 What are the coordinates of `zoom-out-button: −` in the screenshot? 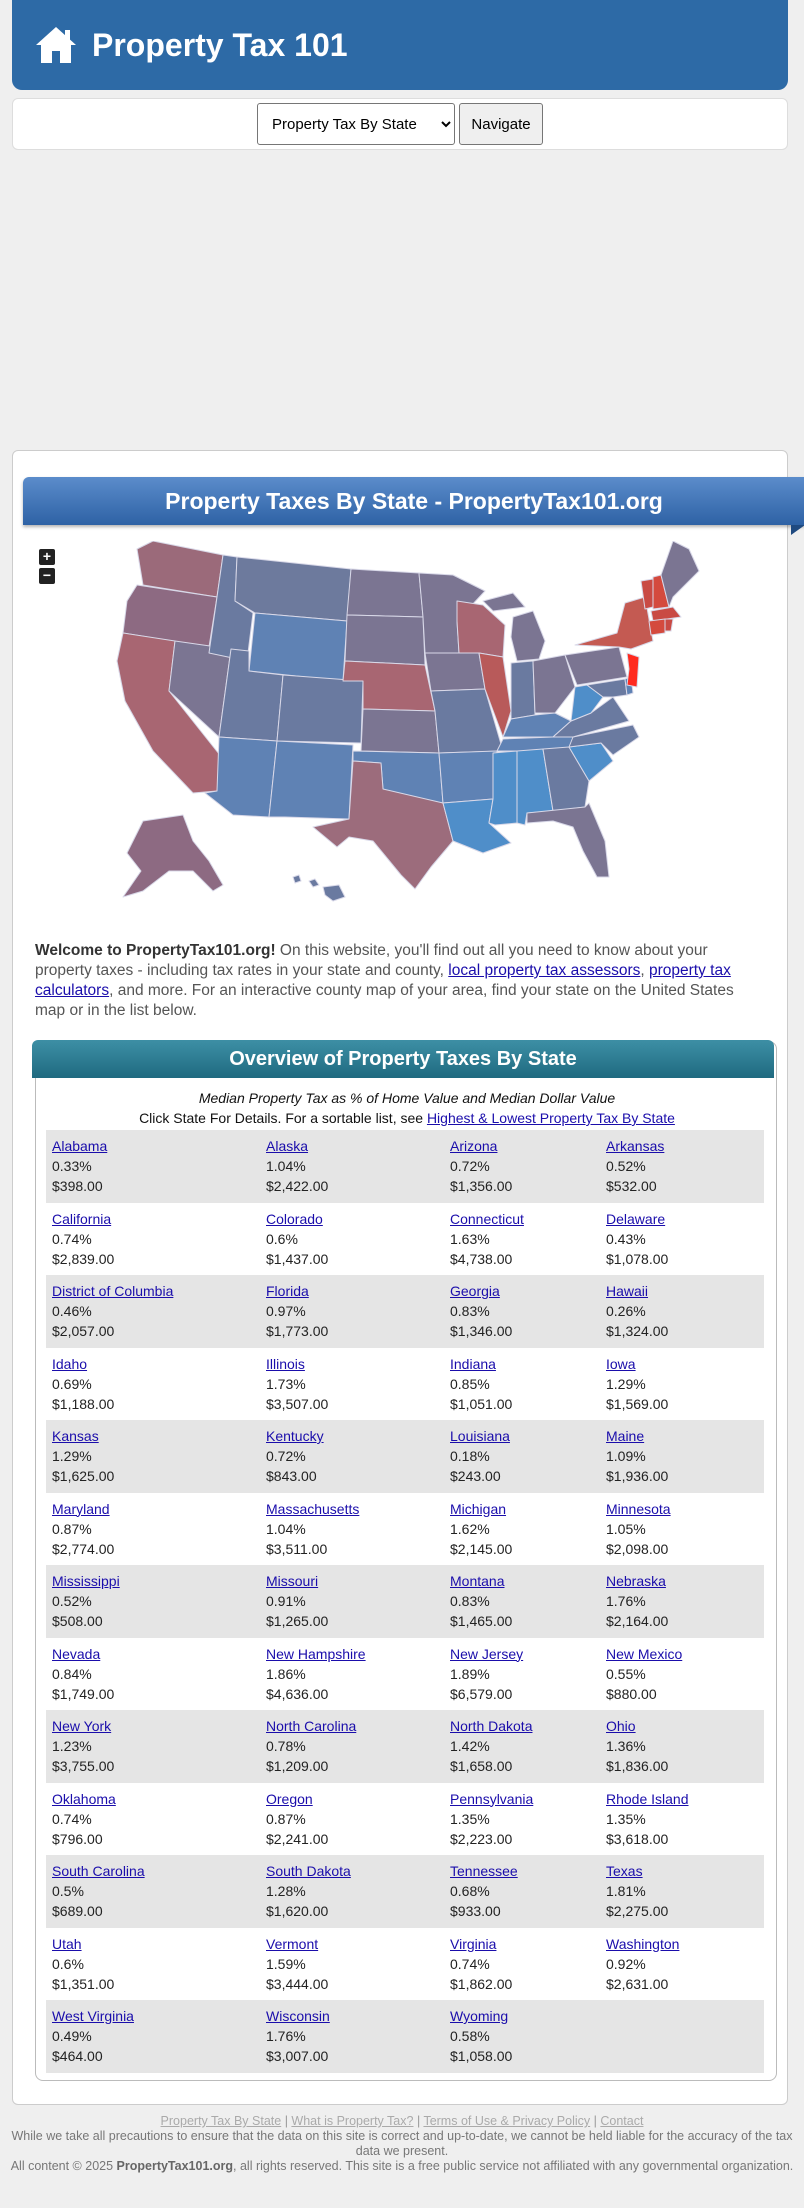 It's located at (47, 576).